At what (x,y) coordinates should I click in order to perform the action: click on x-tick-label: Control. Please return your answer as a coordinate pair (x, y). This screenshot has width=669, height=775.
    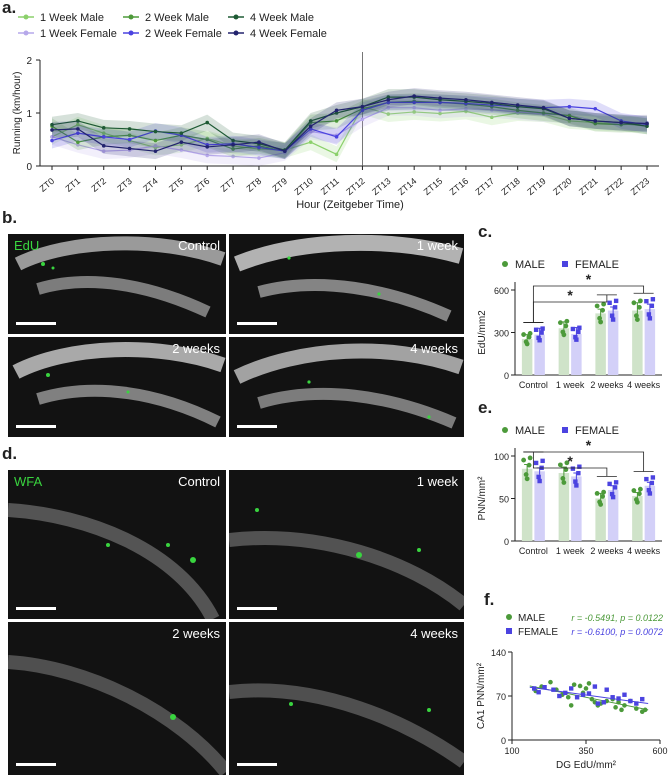
    Looking at the image, I should click on (533, 385).